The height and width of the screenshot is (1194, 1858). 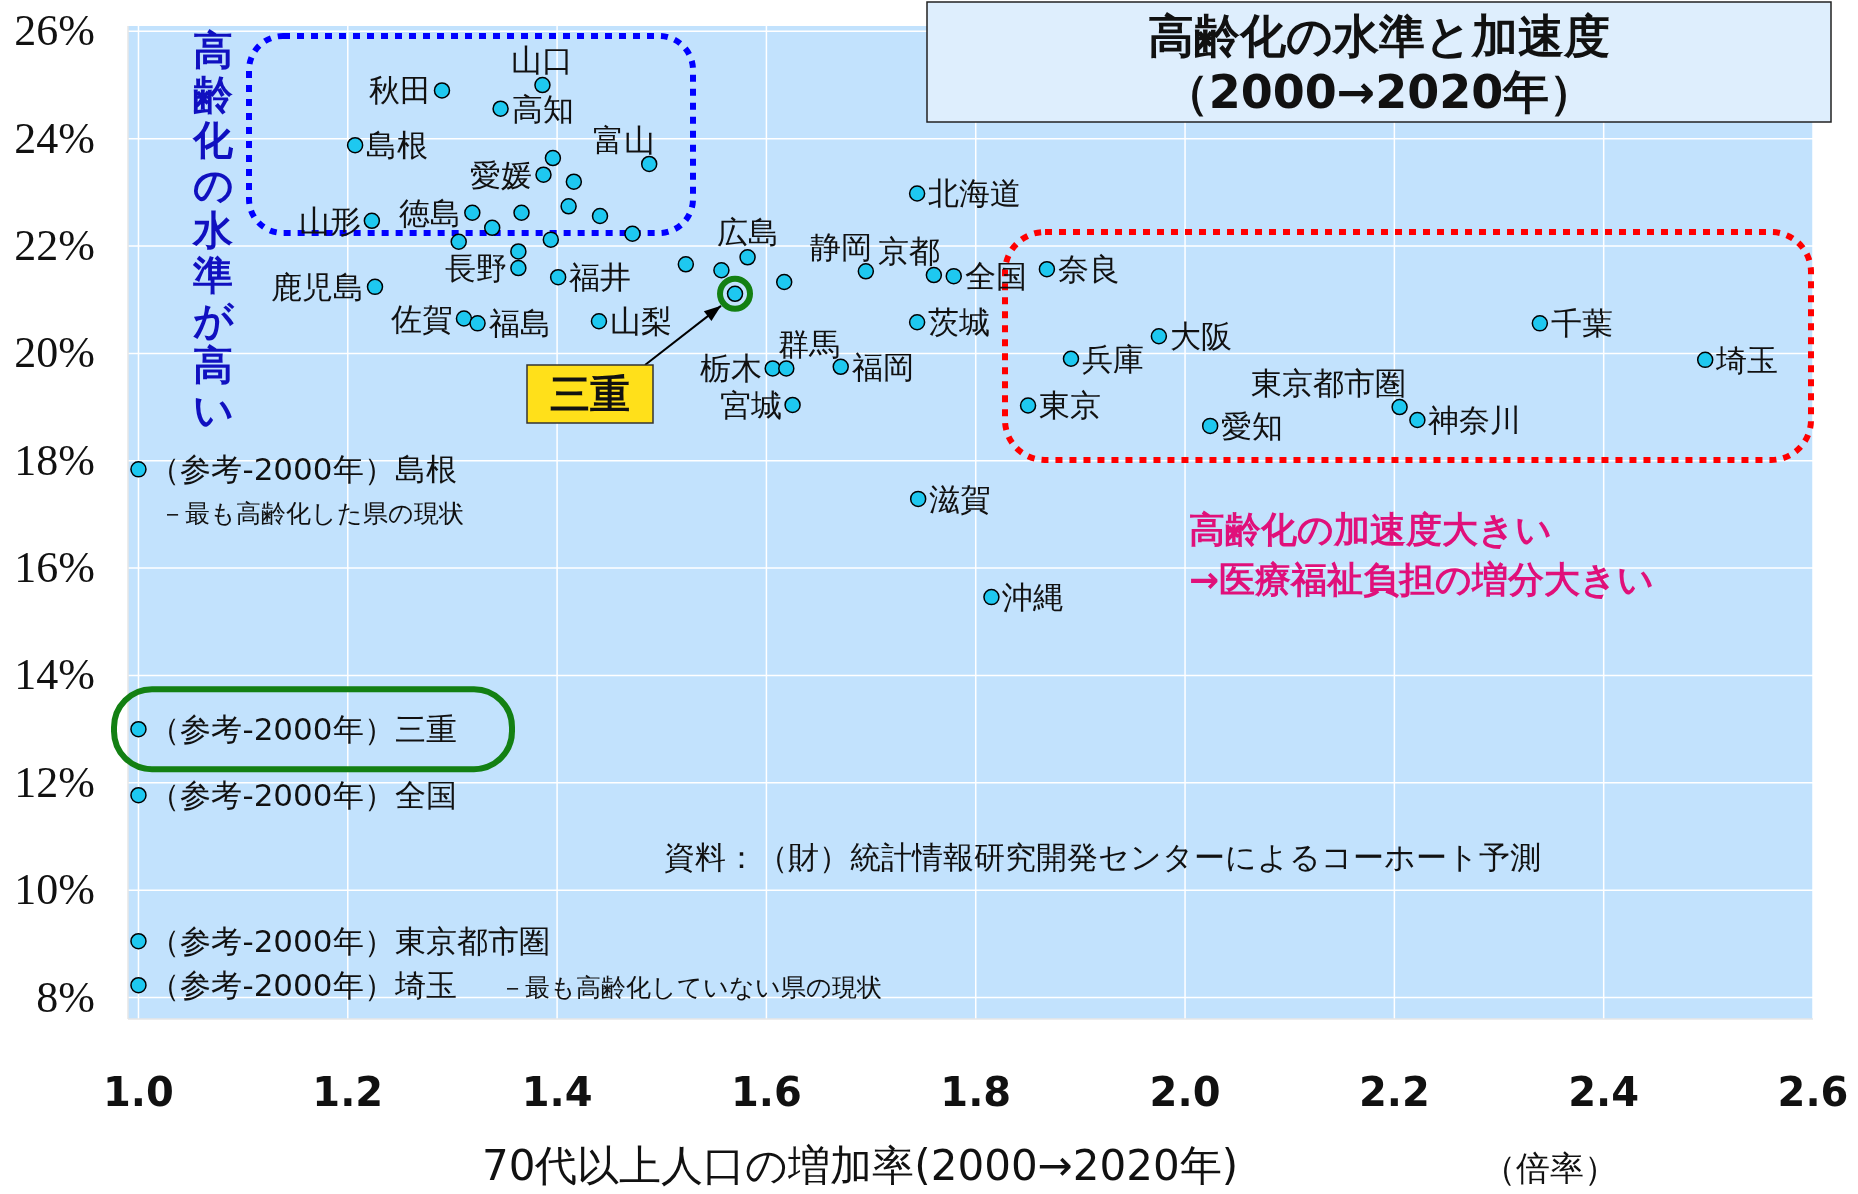 What do you see at coordinates (1604, 1092) in the screenshot?
I see `x-tick-label: 2.4` at bounding box center [1604, 1092].